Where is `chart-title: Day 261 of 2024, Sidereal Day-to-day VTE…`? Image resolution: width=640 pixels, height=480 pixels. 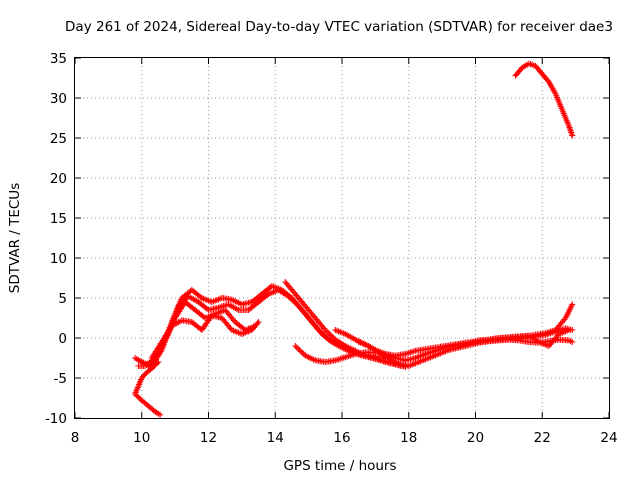
chart-title: Day 261 of 2024, Sidereal Day-to-day VTE… is located at coordinates (339, 27).